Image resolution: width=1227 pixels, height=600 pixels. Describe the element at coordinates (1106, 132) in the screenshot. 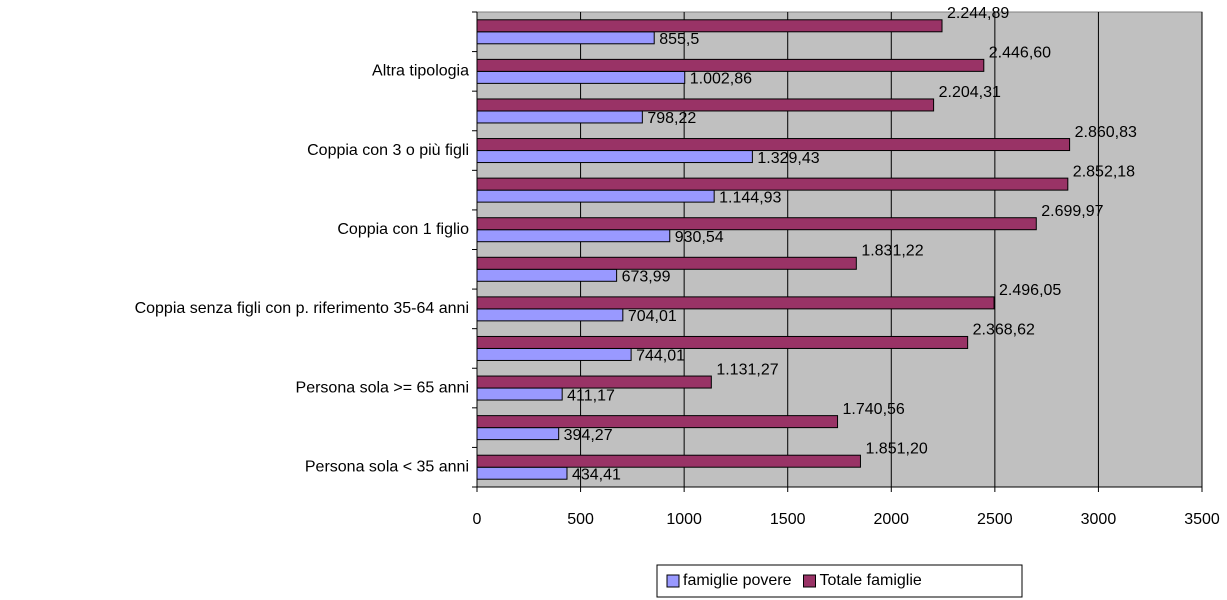

I see `value-label: 2.860,83` at that location.